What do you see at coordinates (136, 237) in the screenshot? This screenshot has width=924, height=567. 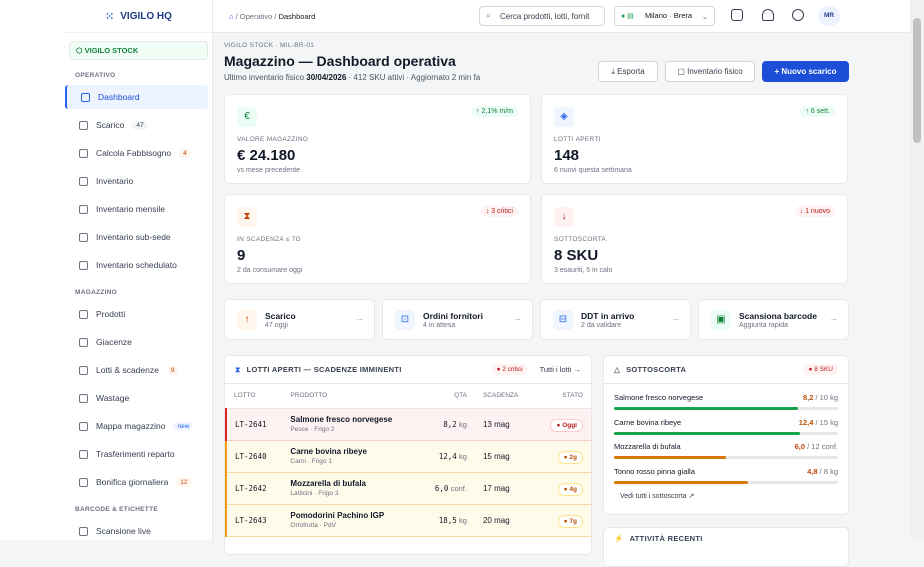 I see `nav-item: Inventario sub-sede` at bounding box center [136, 237].